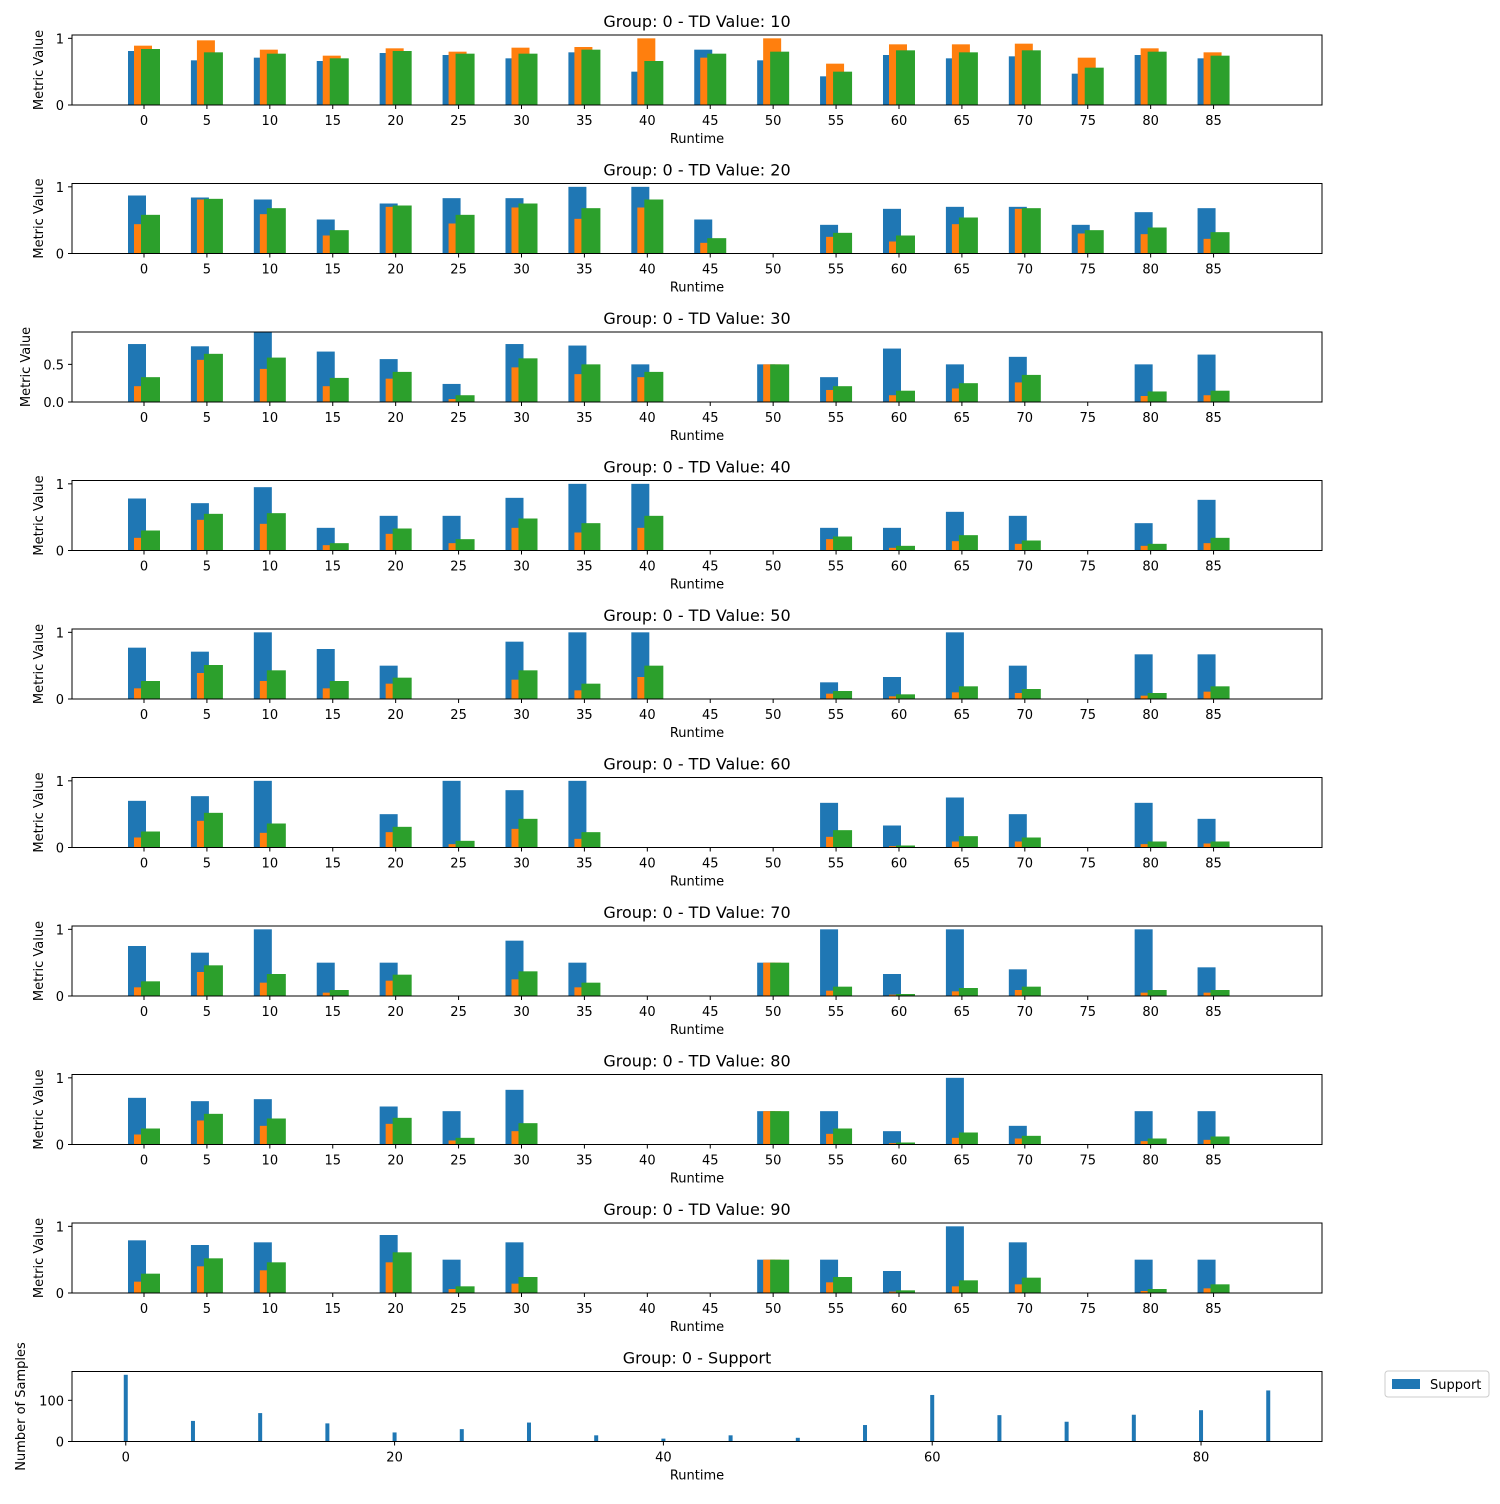  What do you see at coordinates (51, 1401) in the screenshot?
I see `y-tick-label: 100` at bounding box center [51, 1401].